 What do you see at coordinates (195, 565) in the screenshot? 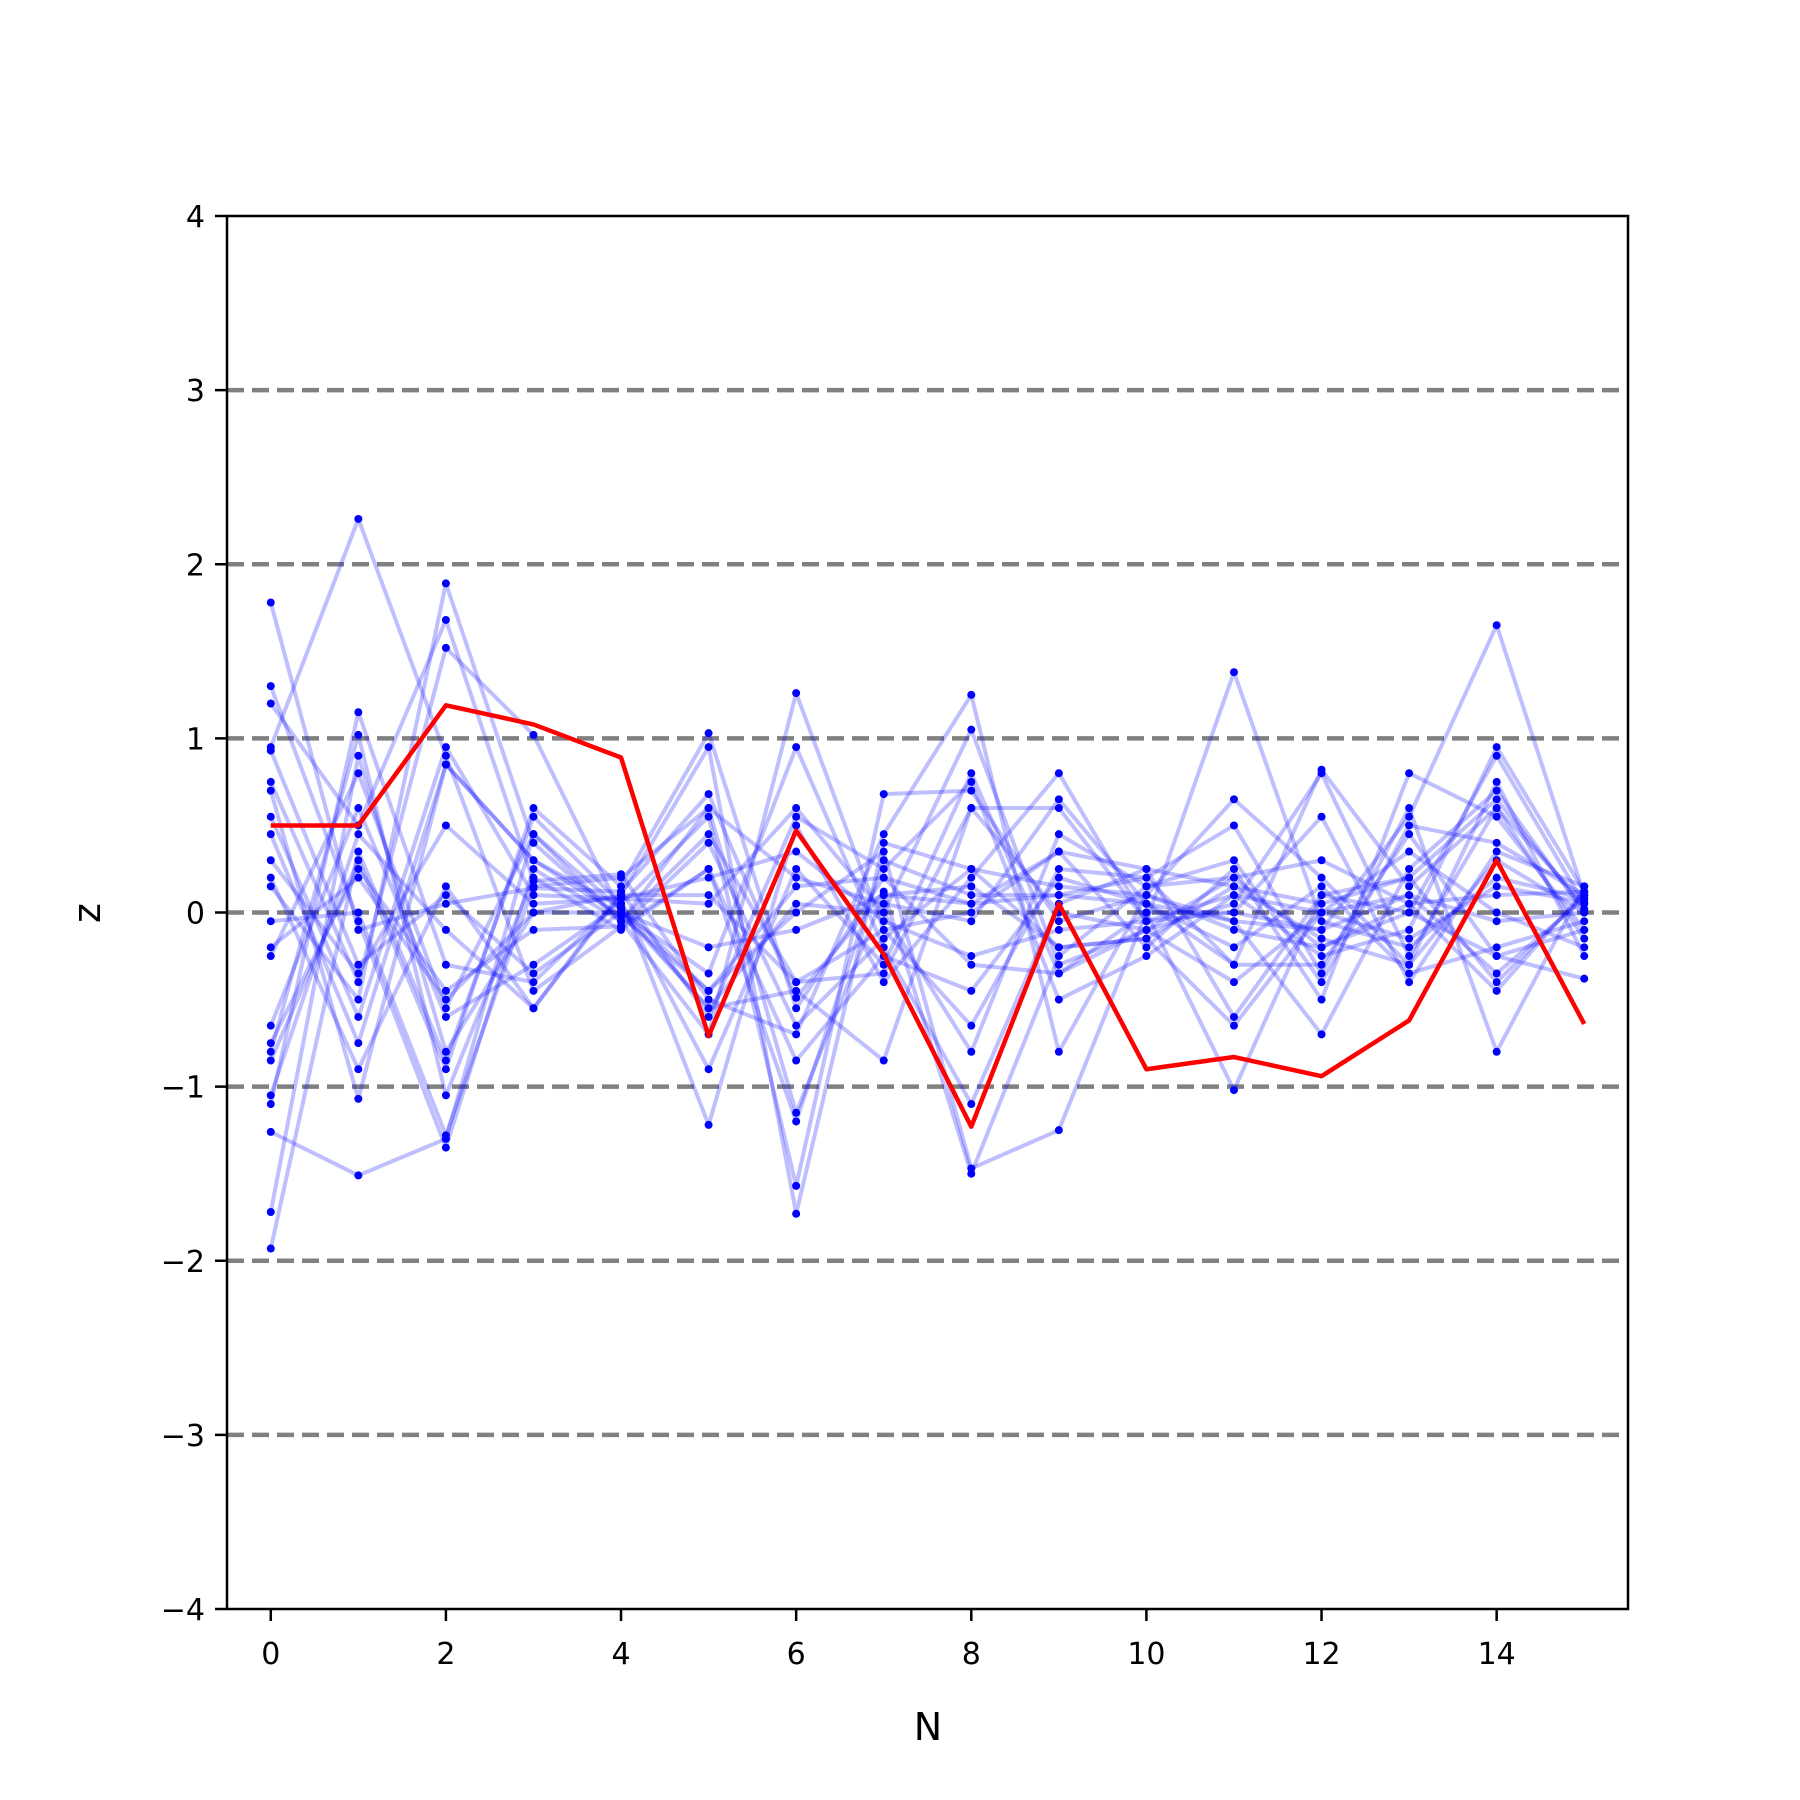
I see `y-tick-label: 2` at bounding box center [195, 565].